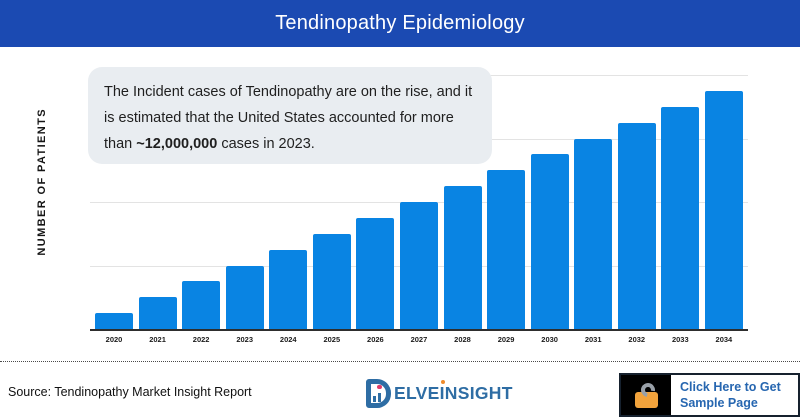 This screenshot has width=800, height=420. I want to click on x-tick-2027: 2027, so click(419, 339).